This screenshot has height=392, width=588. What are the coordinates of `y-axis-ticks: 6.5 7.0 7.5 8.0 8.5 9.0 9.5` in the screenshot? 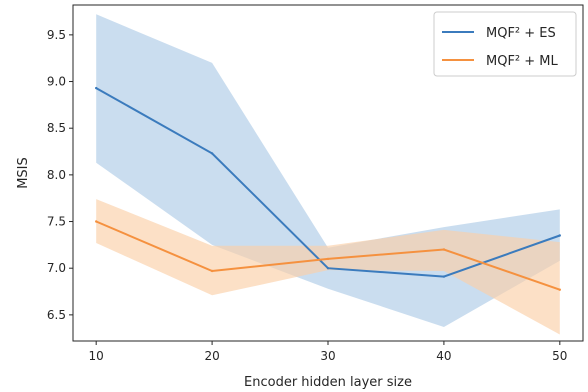 It's located at (60, 175).